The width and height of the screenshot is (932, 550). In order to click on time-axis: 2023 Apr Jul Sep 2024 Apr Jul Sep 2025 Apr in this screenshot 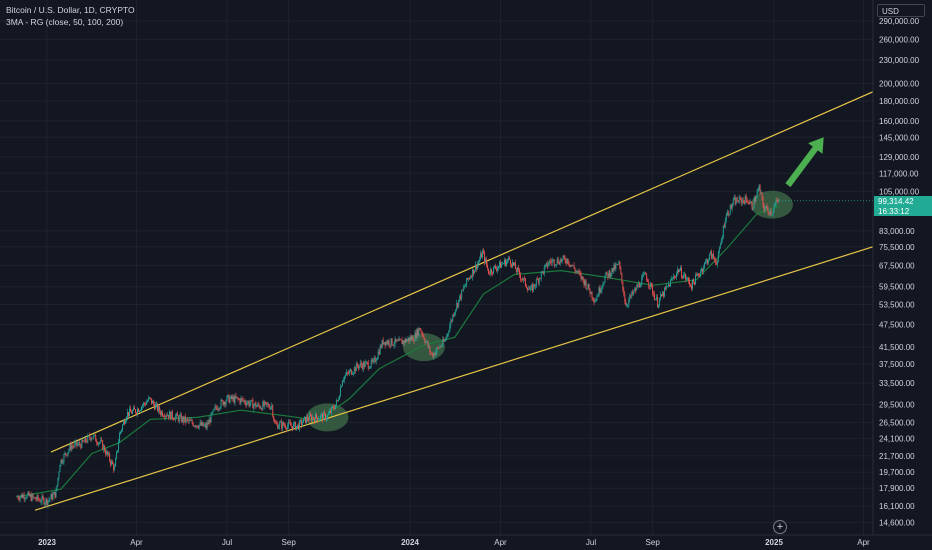, I will do `click(454, 542)`.